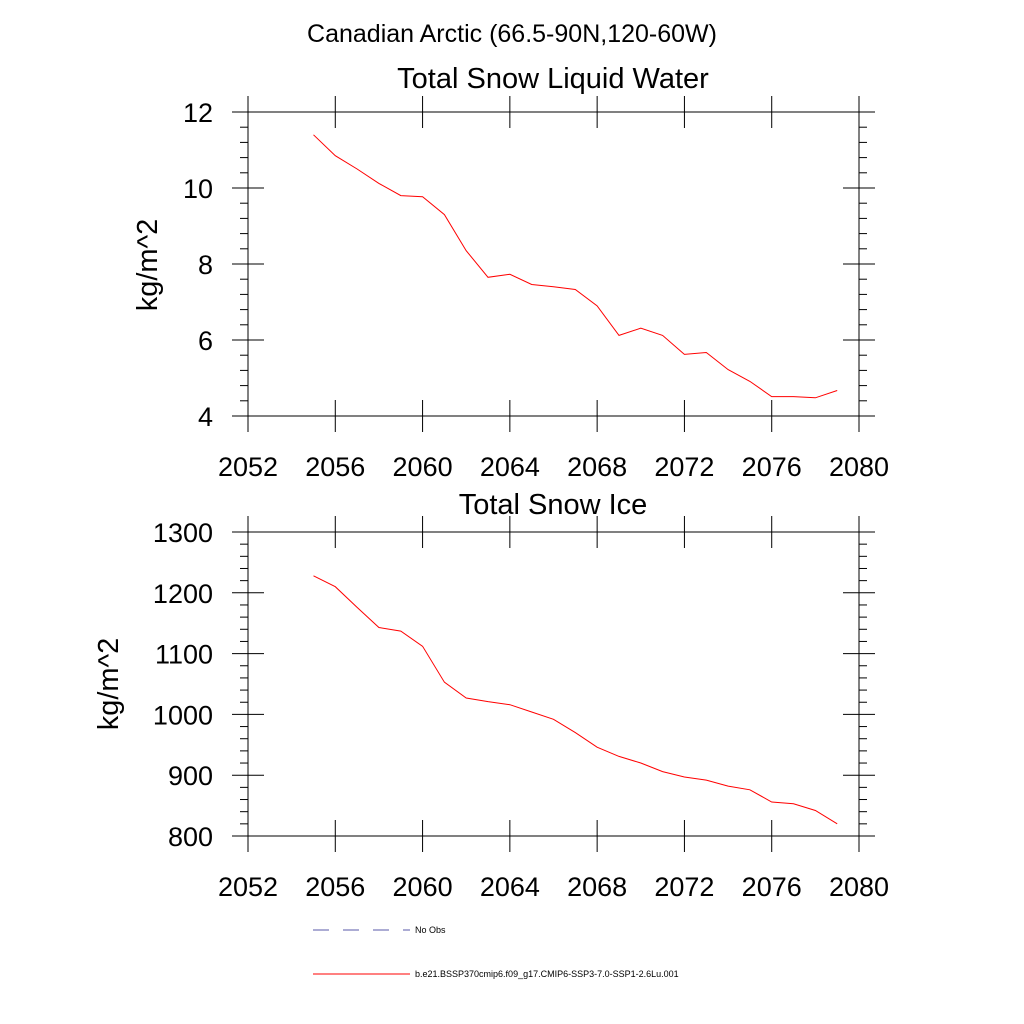  Describe the element at coordinates (190, 837) in the screenshot. I see `y-tick-label: 800` at that location.